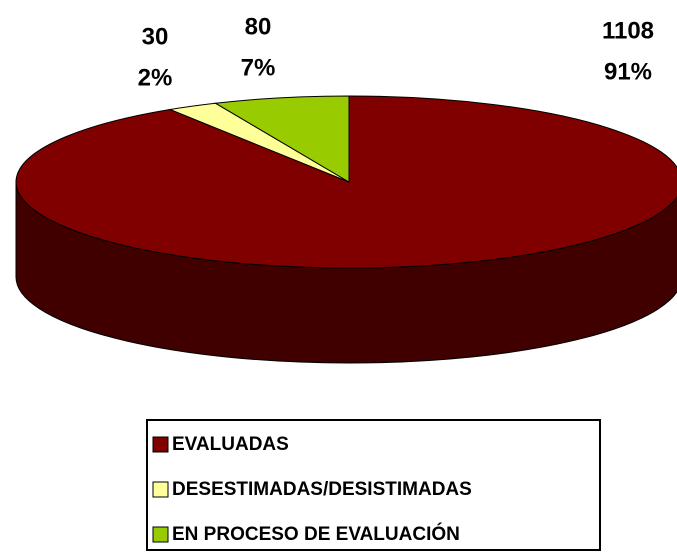 The image size is (677, 552). What do you see at coordinates (281, 139) in the screenshot?
I see `slice` at bounding box center [281, 139].